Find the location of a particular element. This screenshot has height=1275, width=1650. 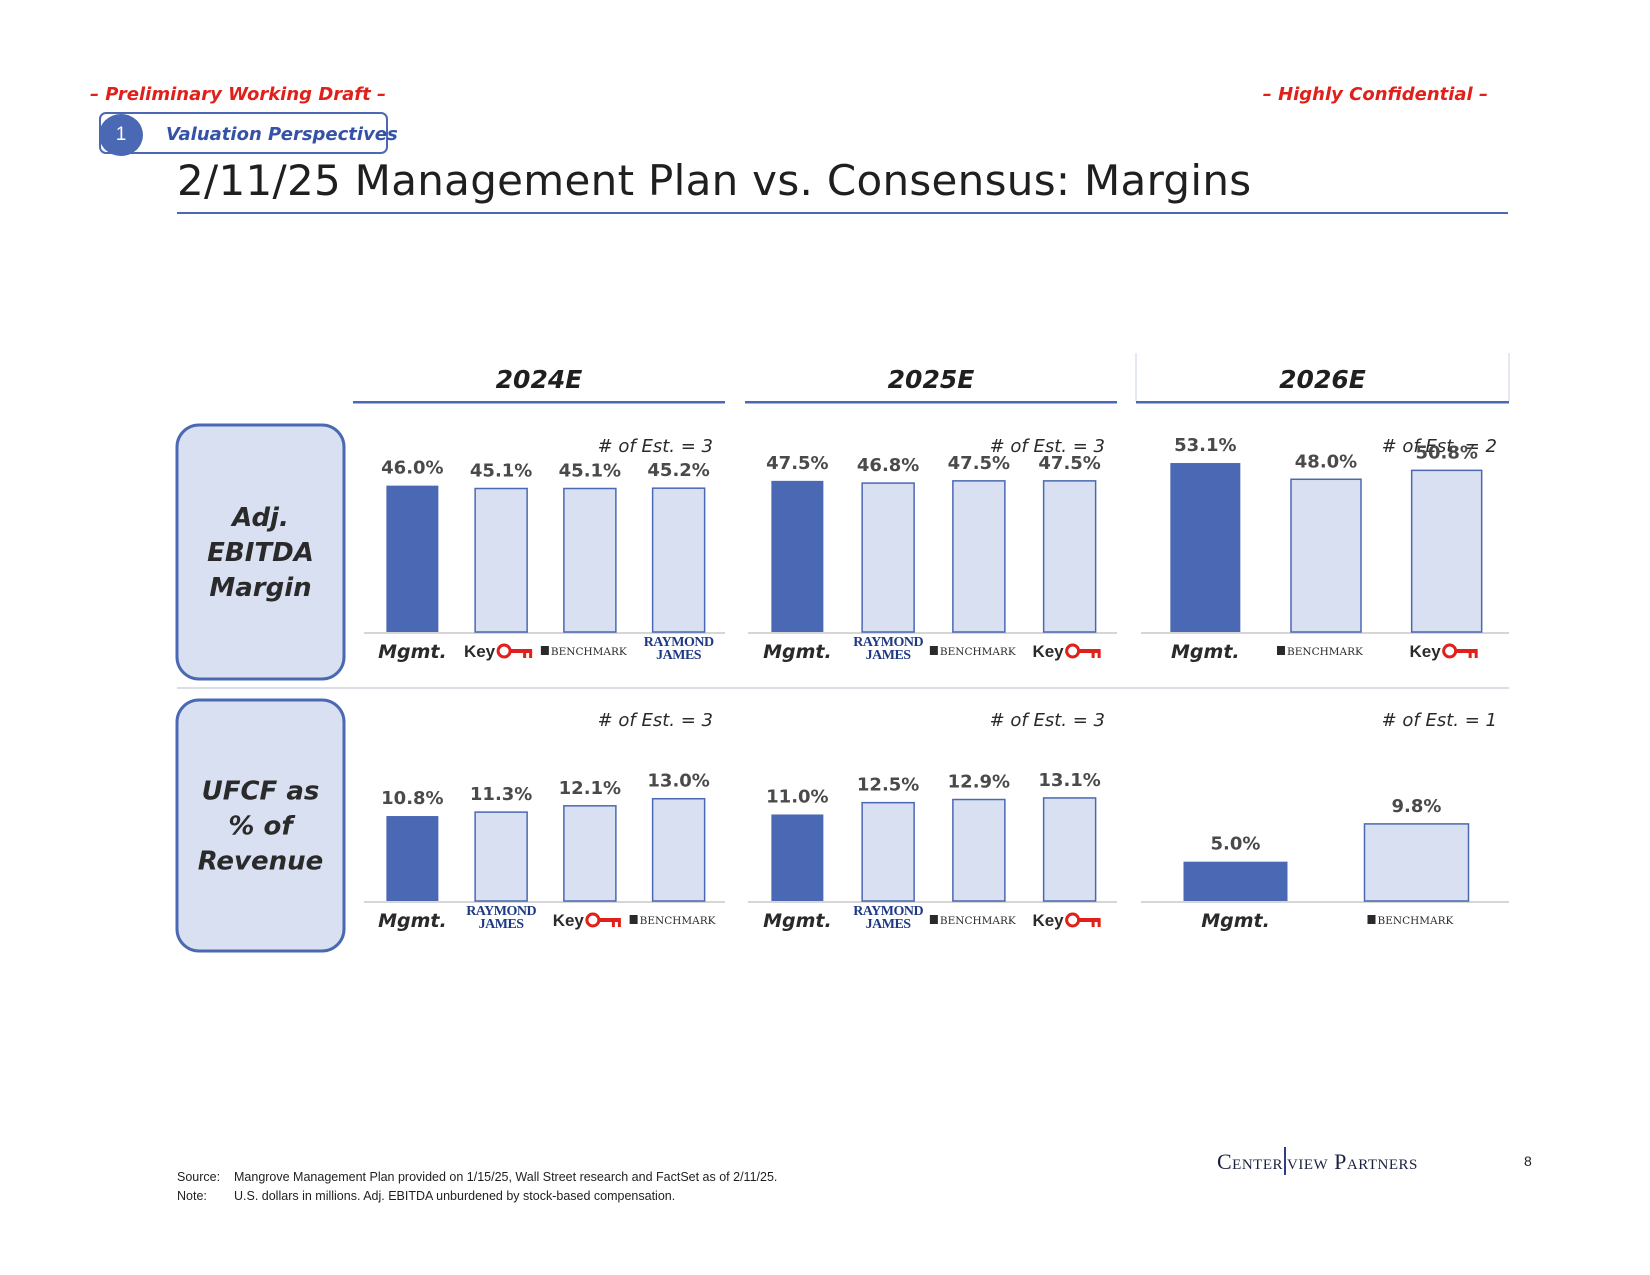

r2-2025e-key-key-icon is located at coordinates (1073, 920).